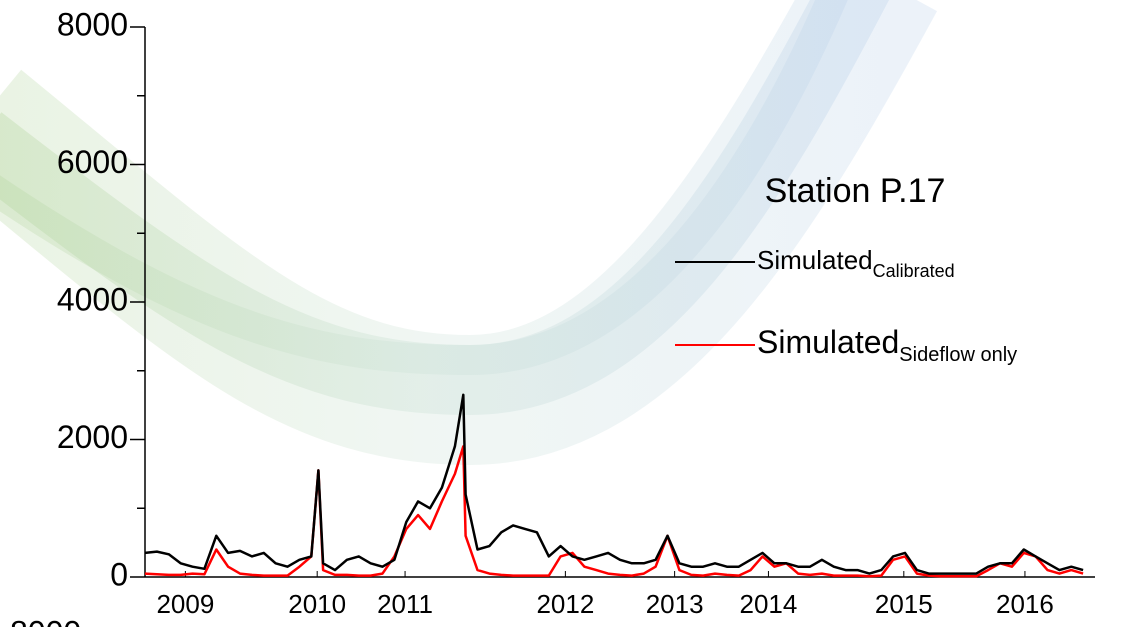 Image resolution: width=1133 pixels, height=627 pixels. Describe the element at coordinates (92, 162) in the screenshot. I see `y-tick-label: 6000` at that location.